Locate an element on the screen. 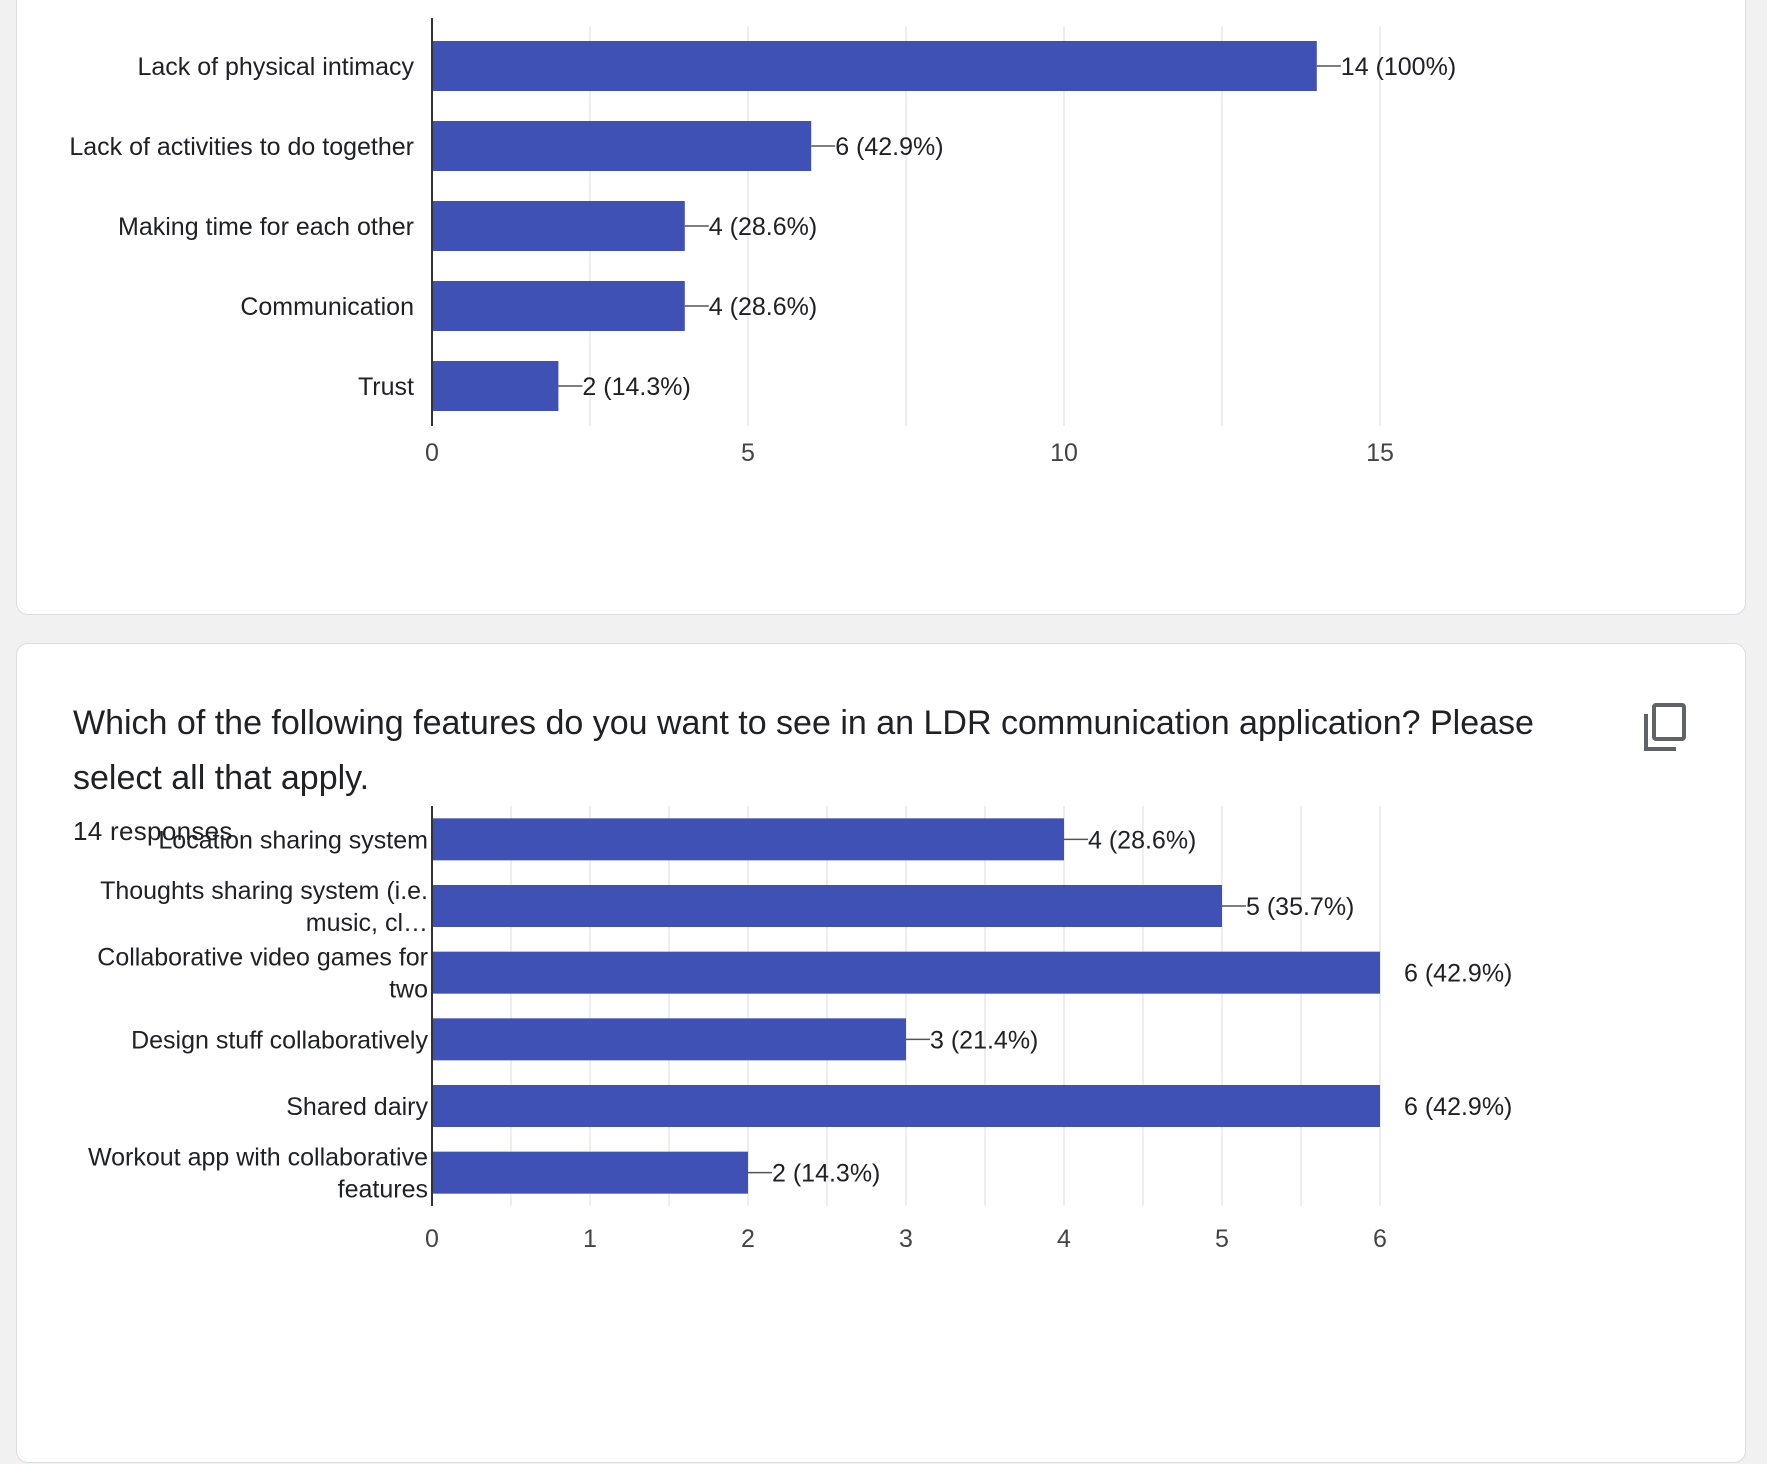  category-label: Lack of physical intimacy is located at coordinates (275, 67).